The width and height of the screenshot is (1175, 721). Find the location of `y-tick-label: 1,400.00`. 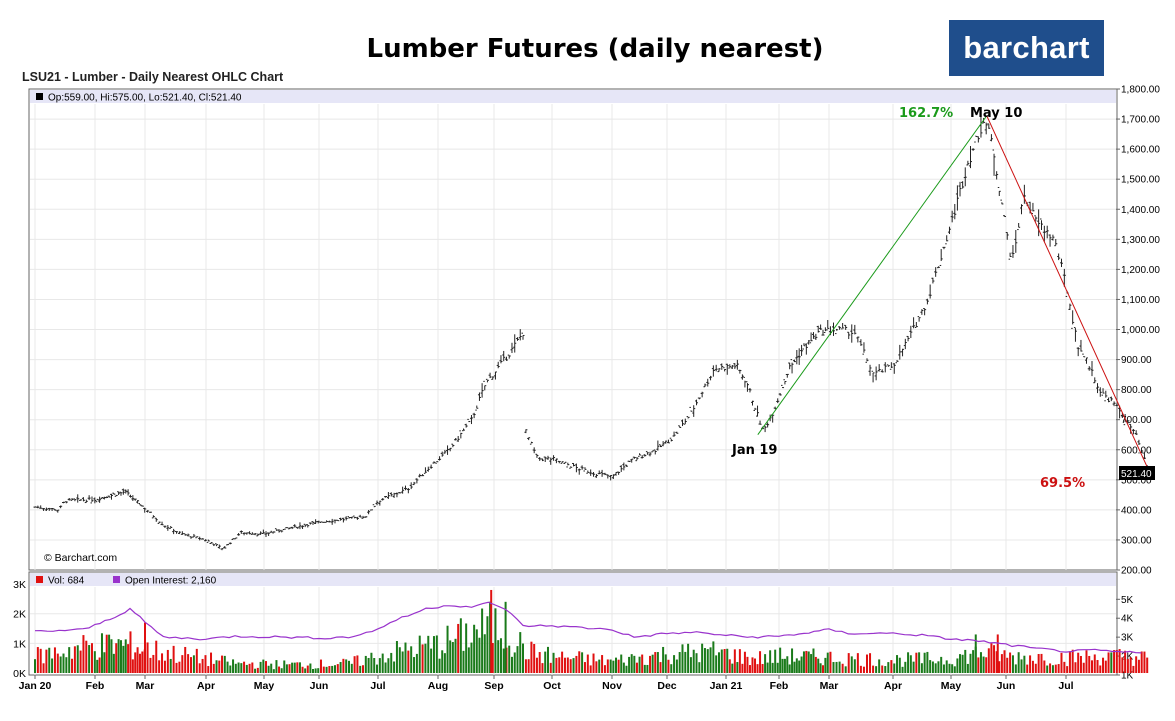

y-tick-label: 1,400.00 is located at coordinates (1140, 210).